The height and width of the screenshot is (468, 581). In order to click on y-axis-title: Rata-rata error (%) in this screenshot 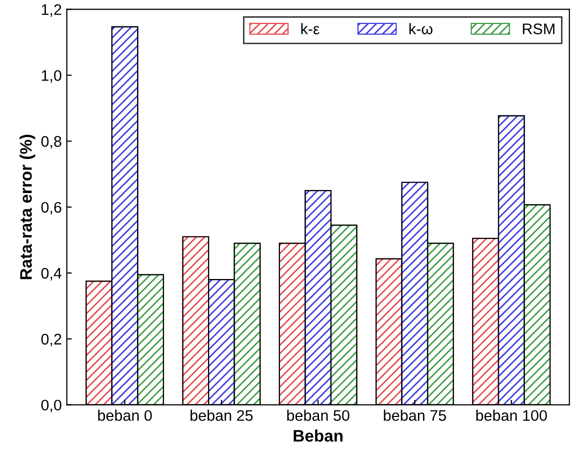, I will do `click(28, 207)`.